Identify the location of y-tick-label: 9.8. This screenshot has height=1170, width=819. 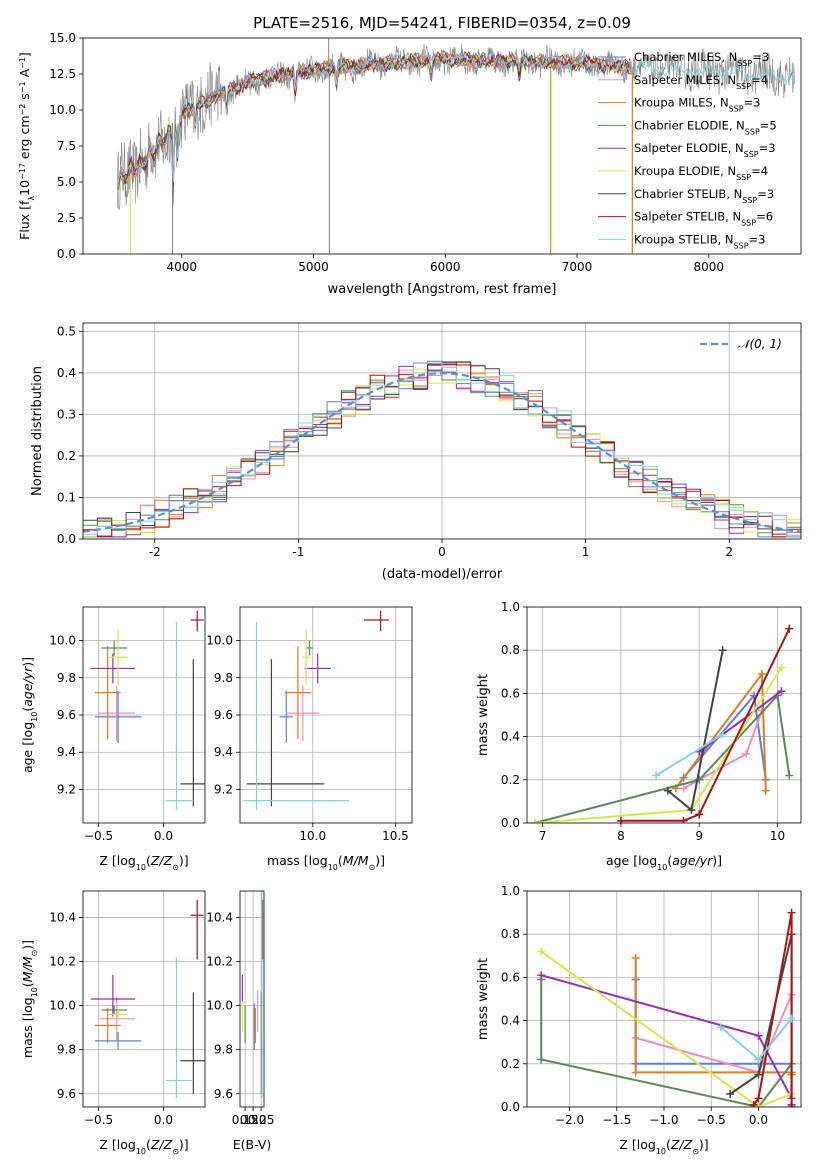
(66, 1050).